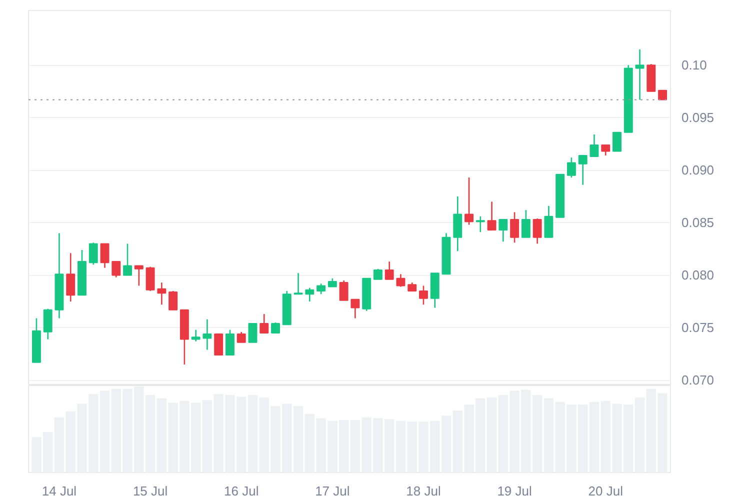 The height and width of the screenshot is (501, 752). I want to click on x-tick-label: 16 Jul, so click(241, 491).